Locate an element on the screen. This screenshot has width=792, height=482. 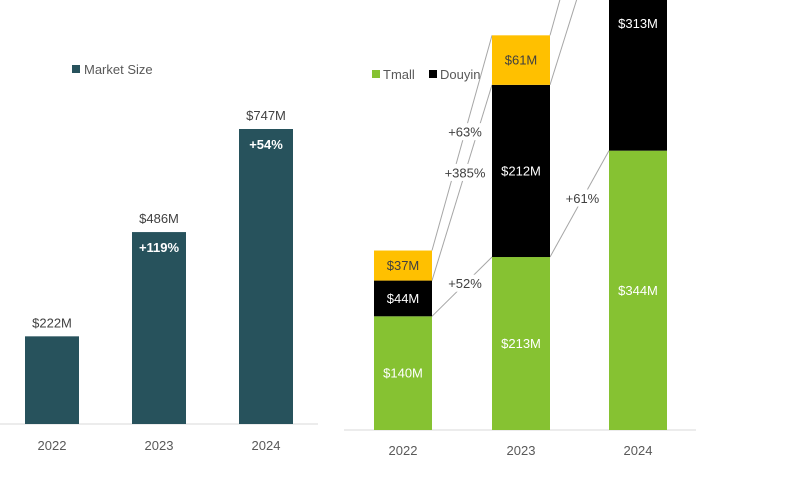
bar-market-size-2023 is located at coordinates (159, 328).